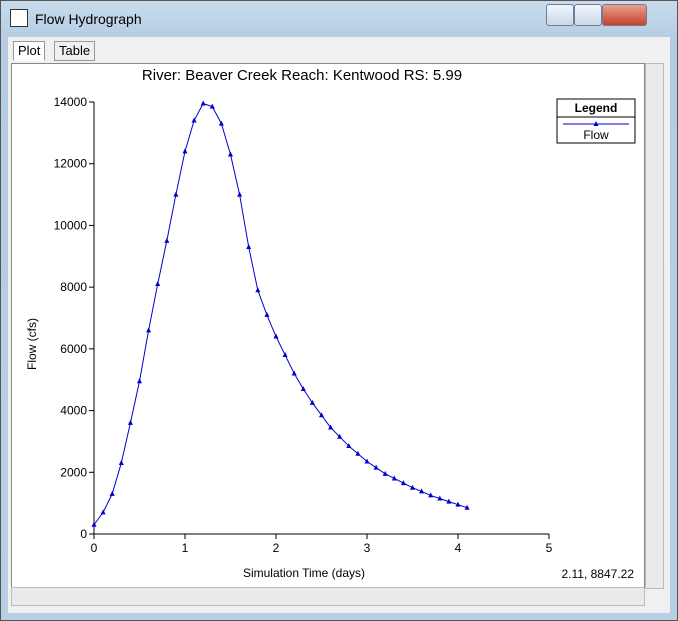  Describe the element at coordinates (71, 164) in the screenshot. I see `y-tick-label: 12000` at that location.